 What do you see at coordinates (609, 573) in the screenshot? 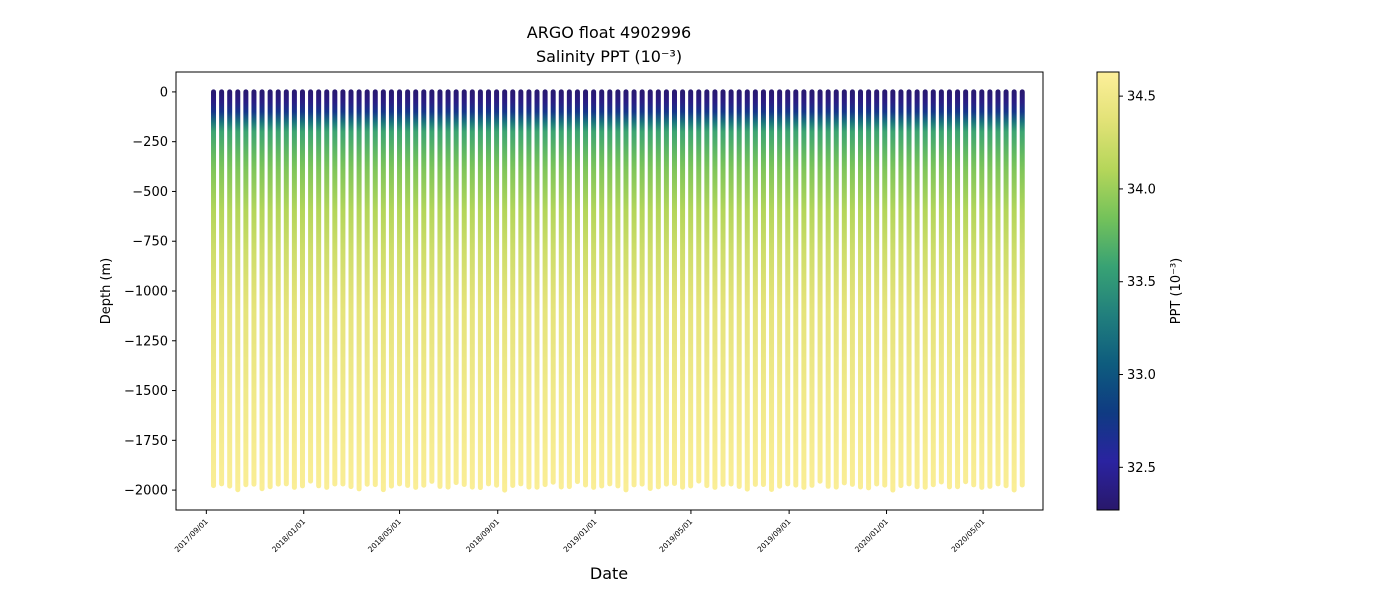
I see `x-axis-title: Date` at bounding box center [609, 573].